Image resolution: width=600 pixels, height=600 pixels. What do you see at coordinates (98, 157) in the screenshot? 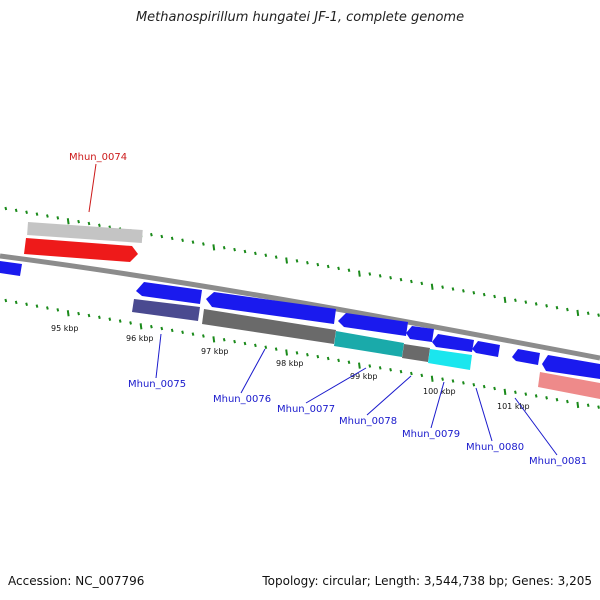
I see `feature-label-mhun-0074: Mhun_0074` at bounding box center [98, 157].